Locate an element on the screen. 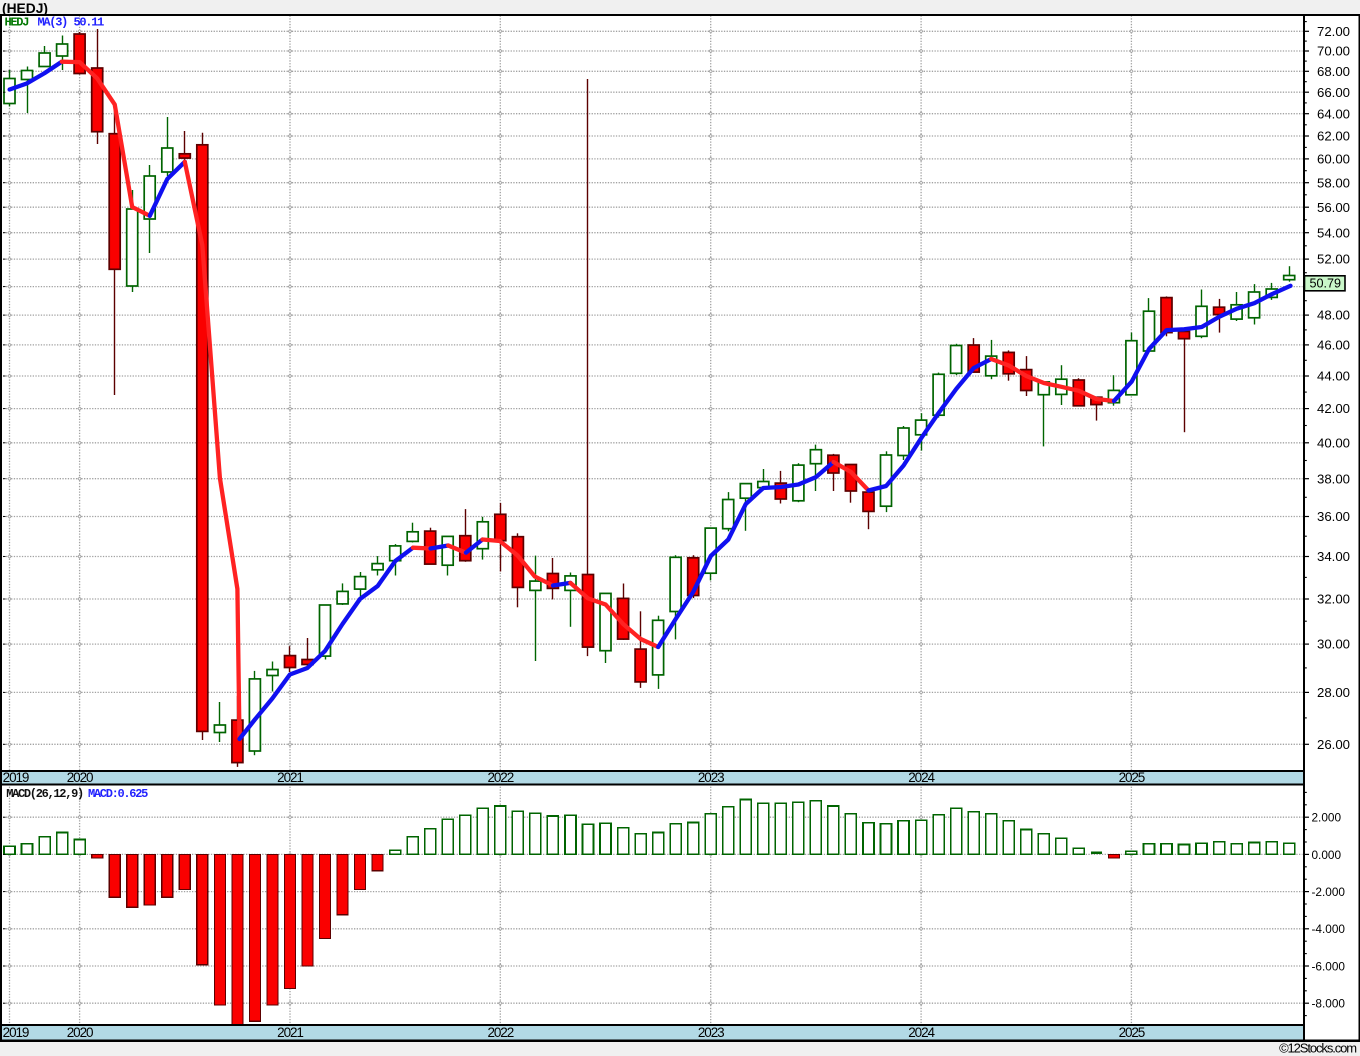  svg-text: 70.00 is located at coordinates (1333, 51).